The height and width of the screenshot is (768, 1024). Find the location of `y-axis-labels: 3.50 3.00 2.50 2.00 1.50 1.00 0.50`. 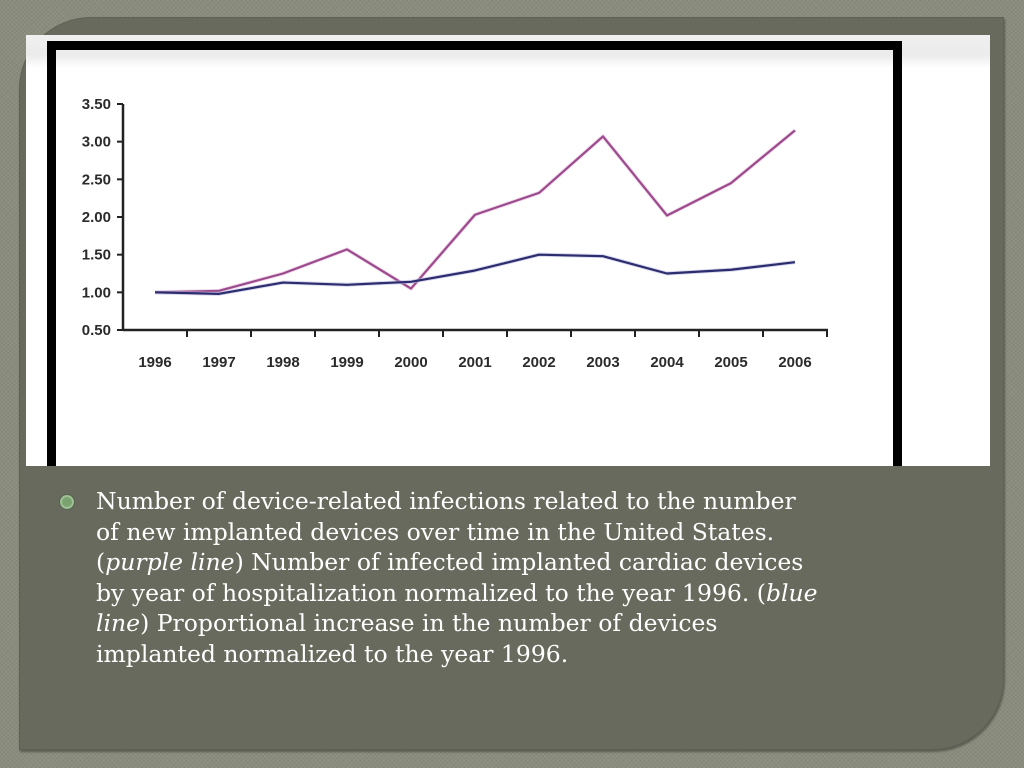

y-axis-labels: 3.50 3.00 2.50 2.00 1.50 1.00 0.50 is located at coordinates (96, 217).